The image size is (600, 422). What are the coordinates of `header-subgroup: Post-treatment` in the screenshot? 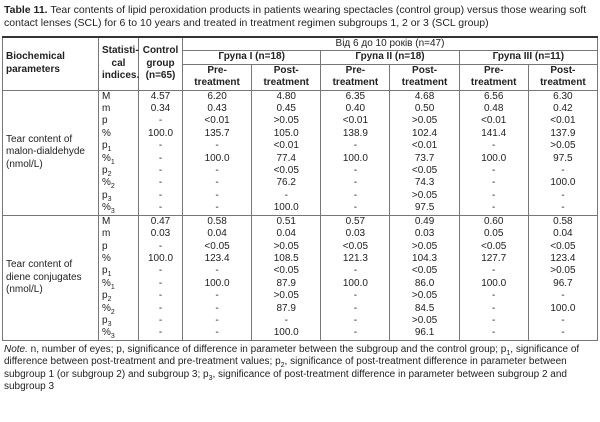 It's located at (563, 77).